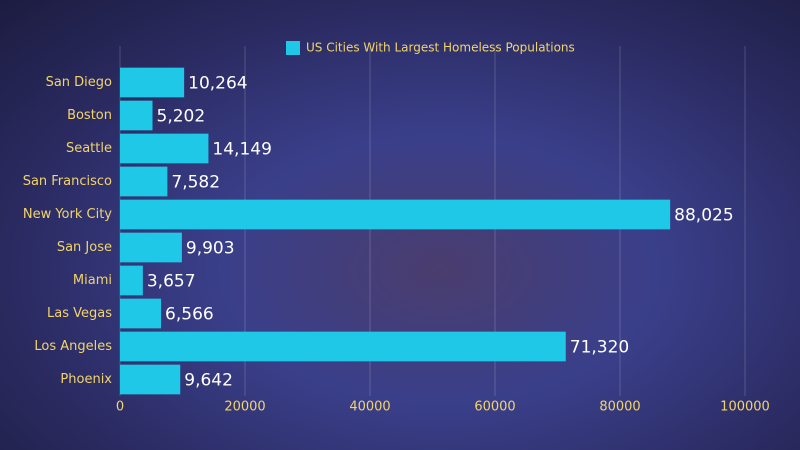  Describe the element at coordinates (195, 183) in the screenshot. I see `value-label: 7,582` at that location.